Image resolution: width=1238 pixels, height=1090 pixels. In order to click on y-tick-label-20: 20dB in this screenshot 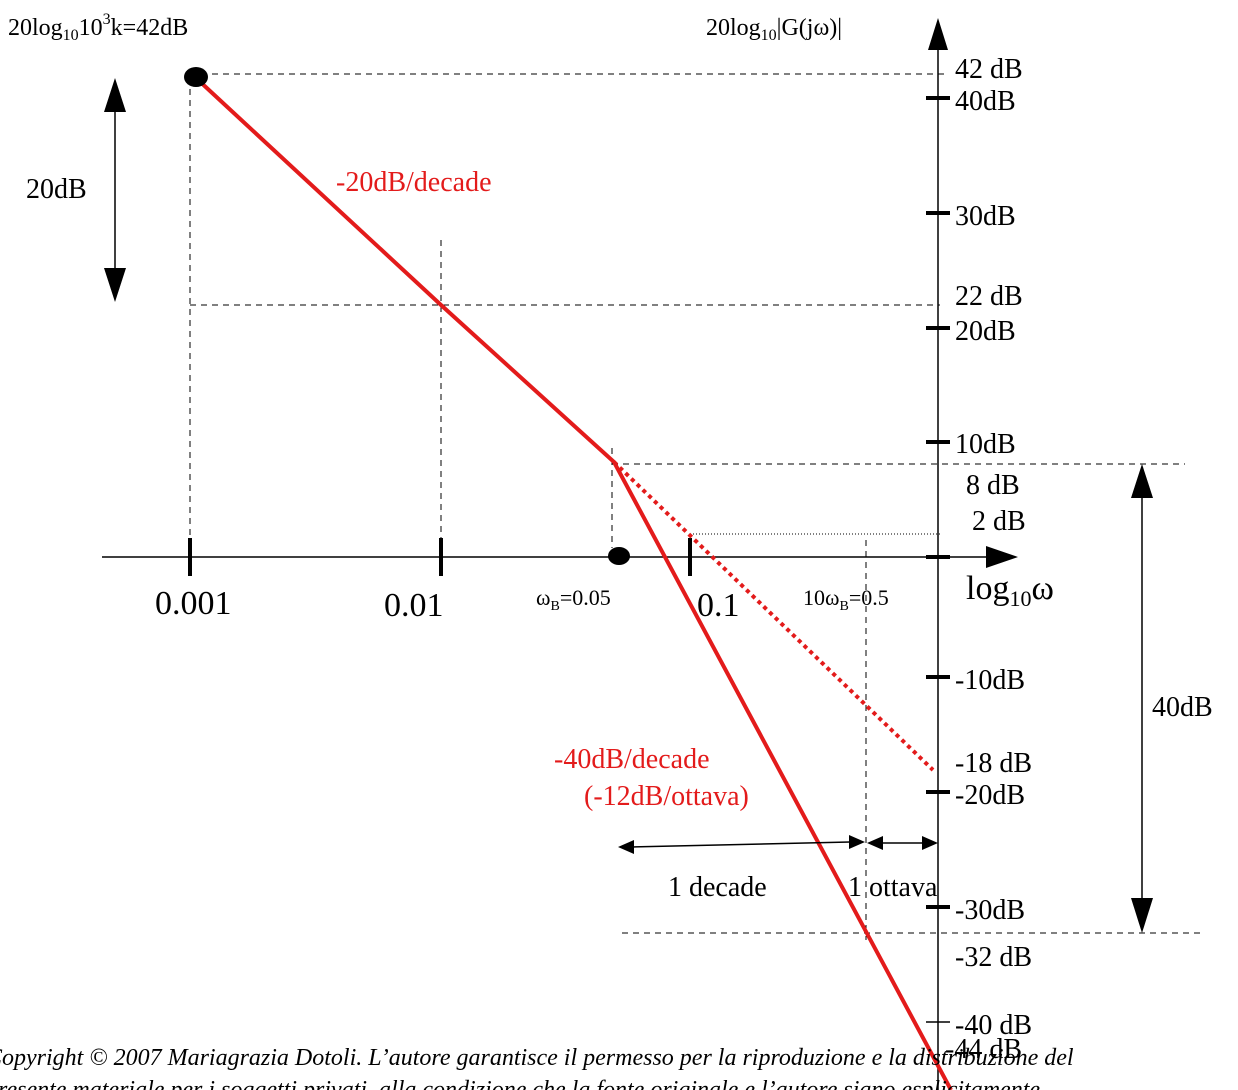, I will do `click(985, 331)`.